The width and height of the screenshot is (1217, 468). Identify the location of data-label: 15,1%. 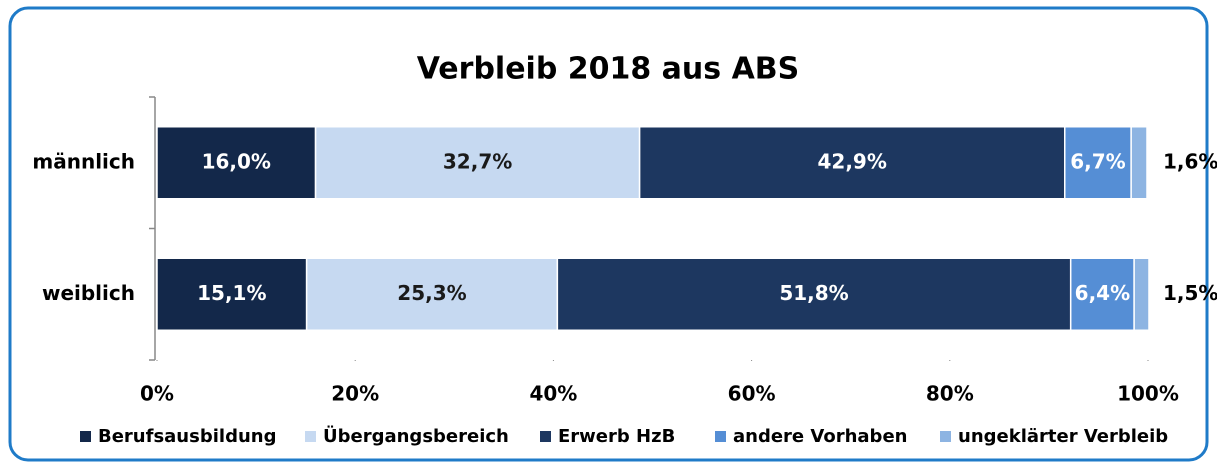
(231, 293).